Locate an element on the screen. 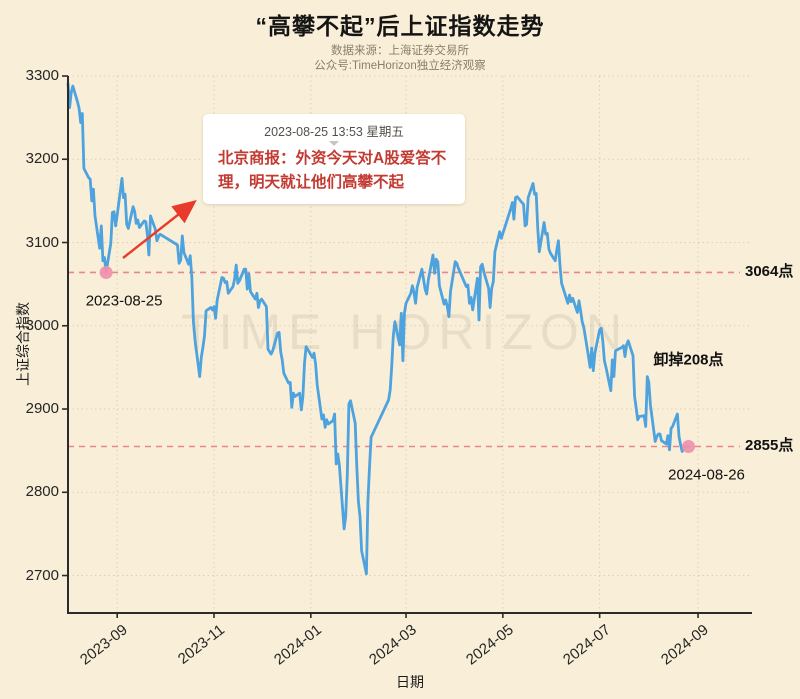 Image resolution: width=800 pixels, height=699 pixels. page-title: “高攀不起”后上证指数走势 is located at coordinates (400, 26).